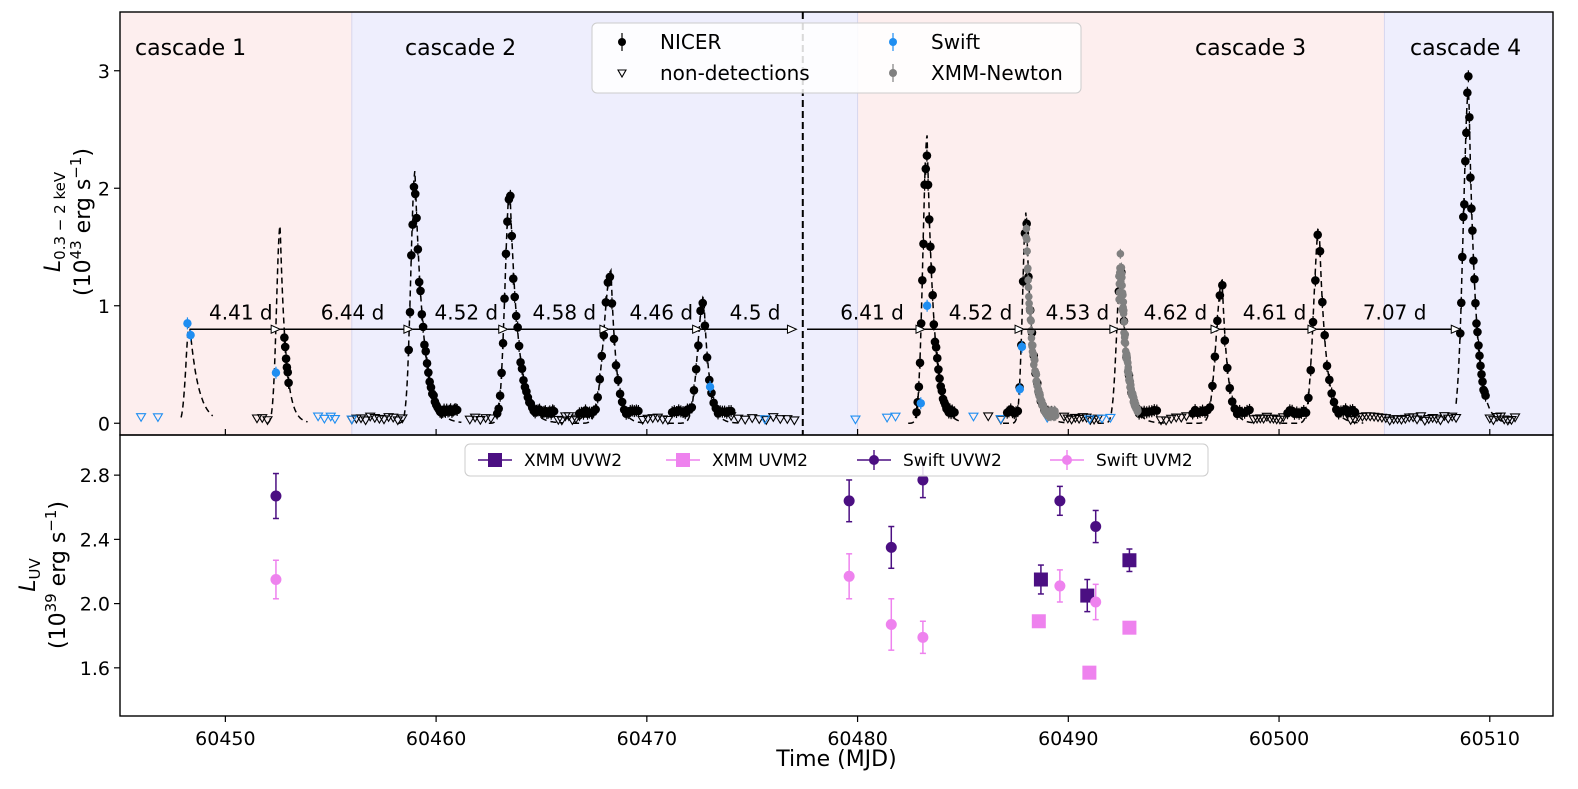 The width and height of the screenshot is (1578, 789). Describe the element at coordinates (760, 461) in the screenshot. I see `bottom-legend-label-1: XMM UVM2` at that location.